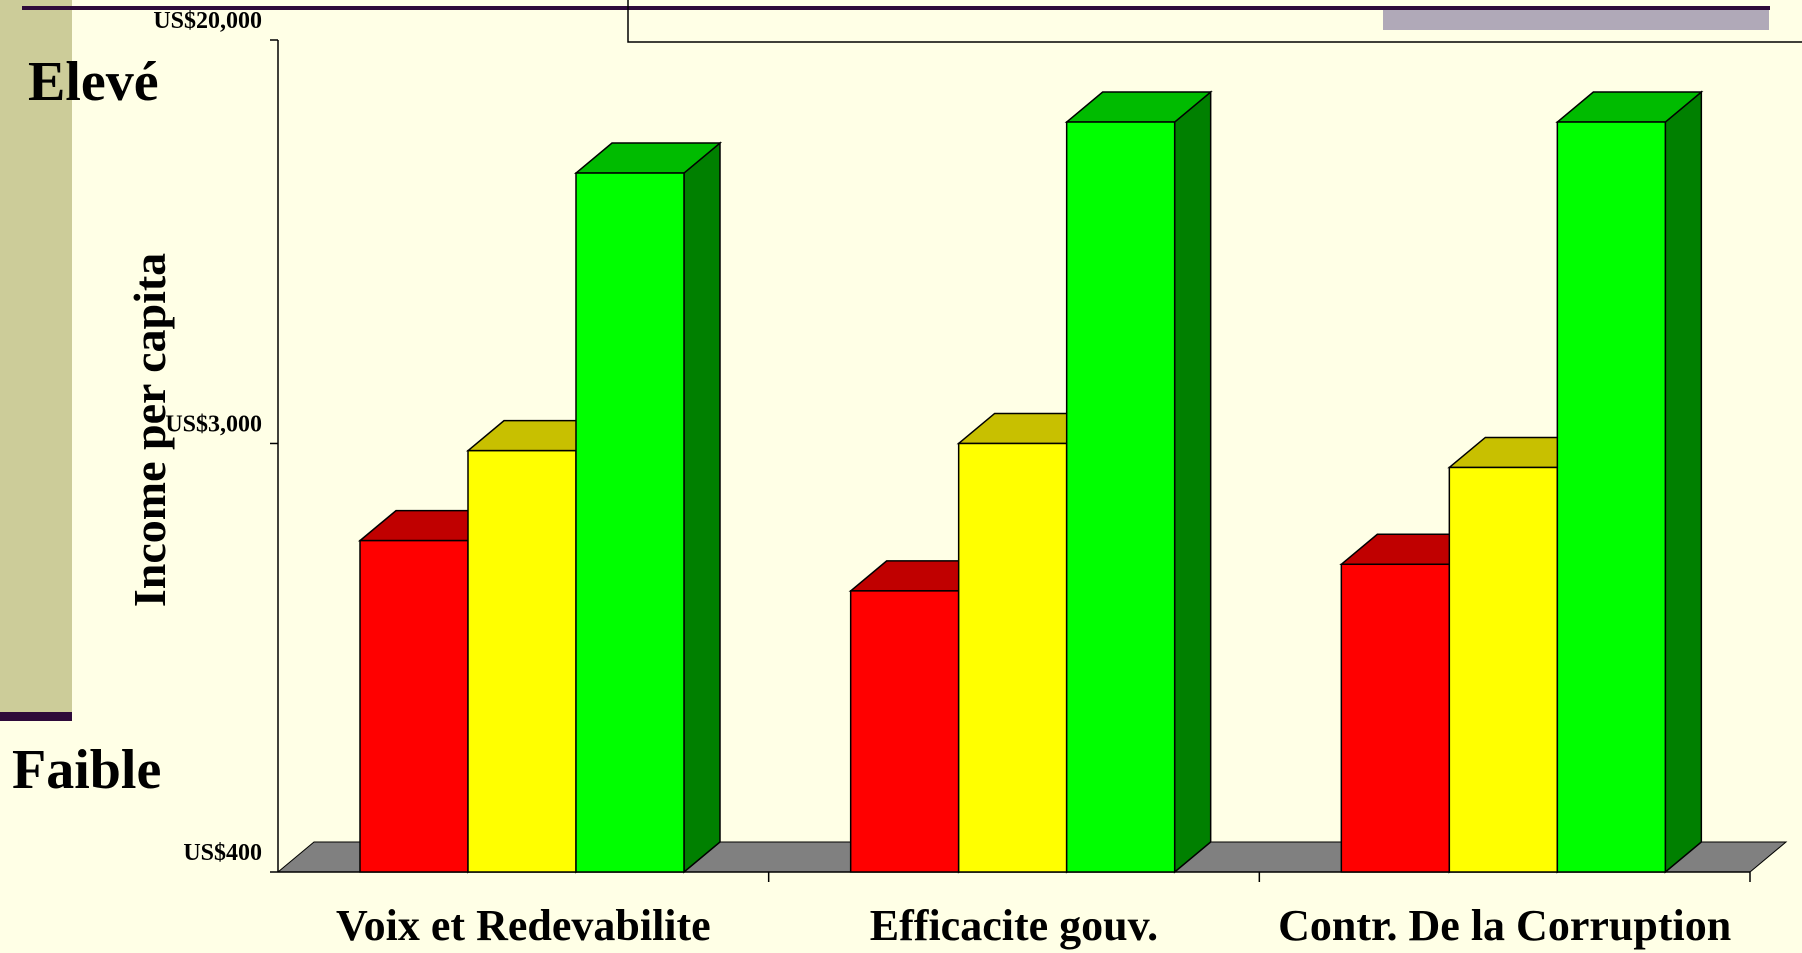 This screenshot has width=1802, height=953. I want to click on y-axis-title: Income per capita, so click(149, 430).